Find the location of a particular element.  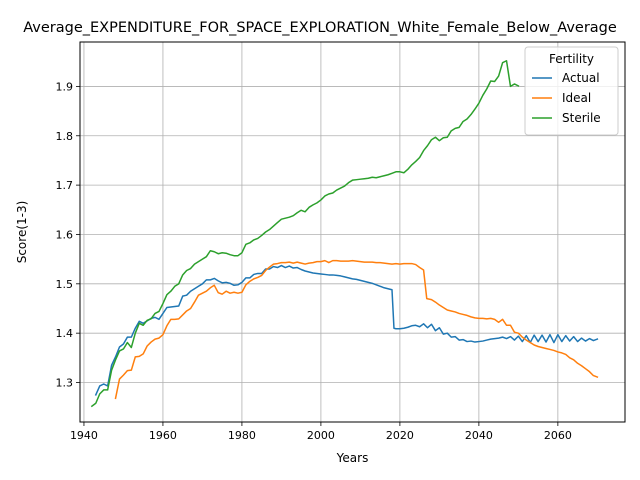

y-tick-label: 1.6 is located at coordinates (65, 234).